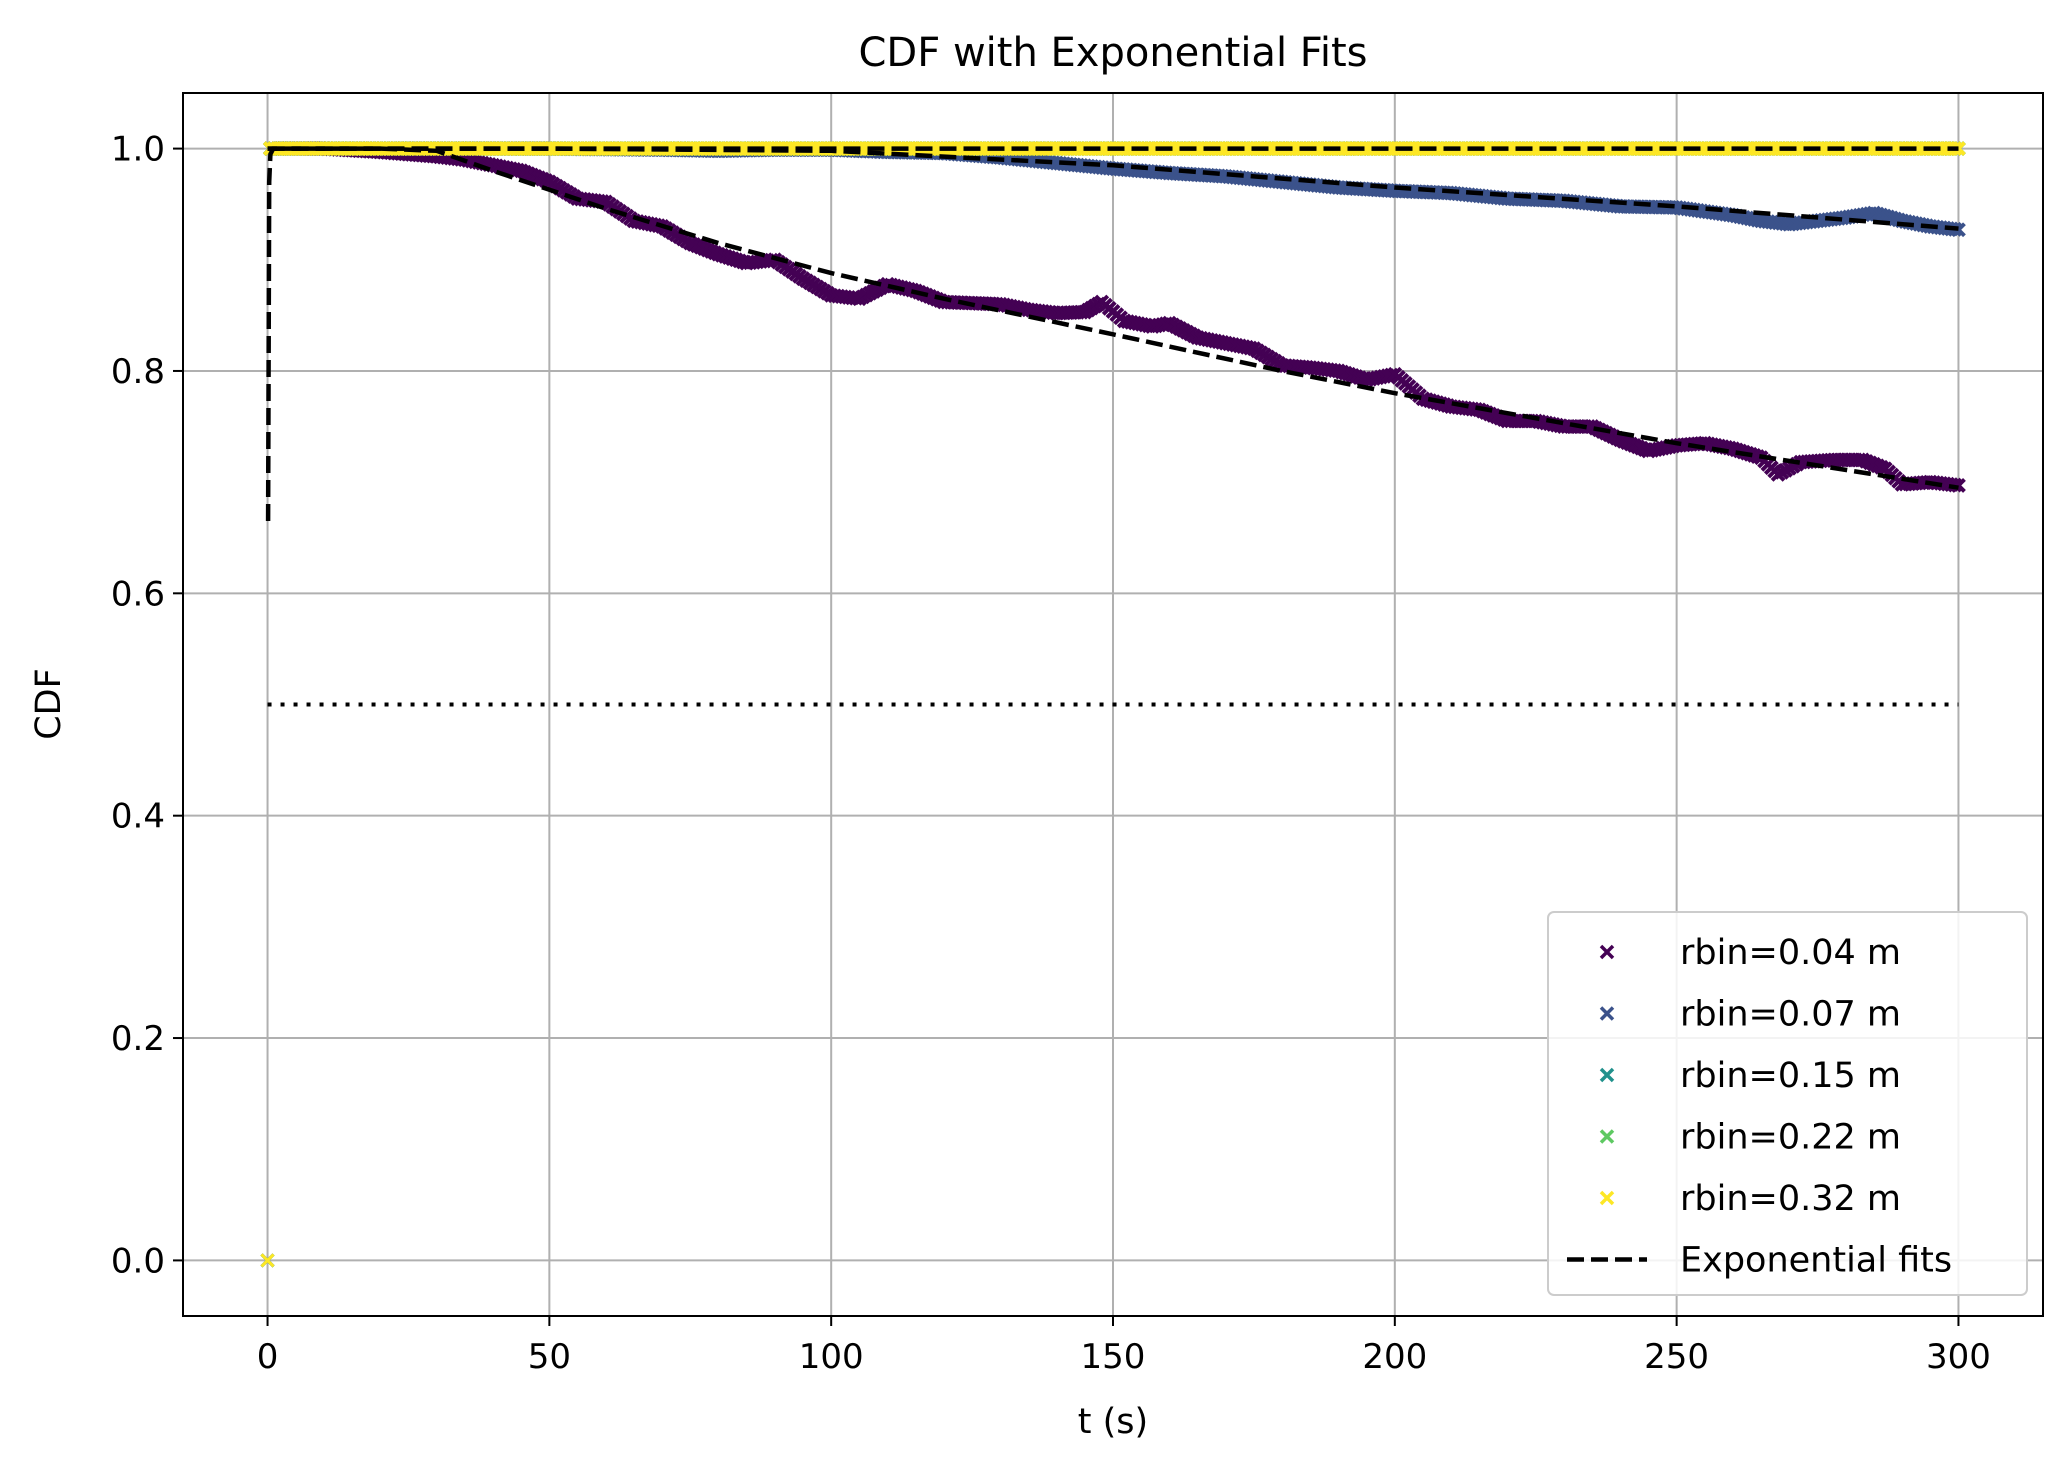 This screenshot has width=2068, height=1469. I want to click on legend-label: Exponential fits, so click(1816, 1261).